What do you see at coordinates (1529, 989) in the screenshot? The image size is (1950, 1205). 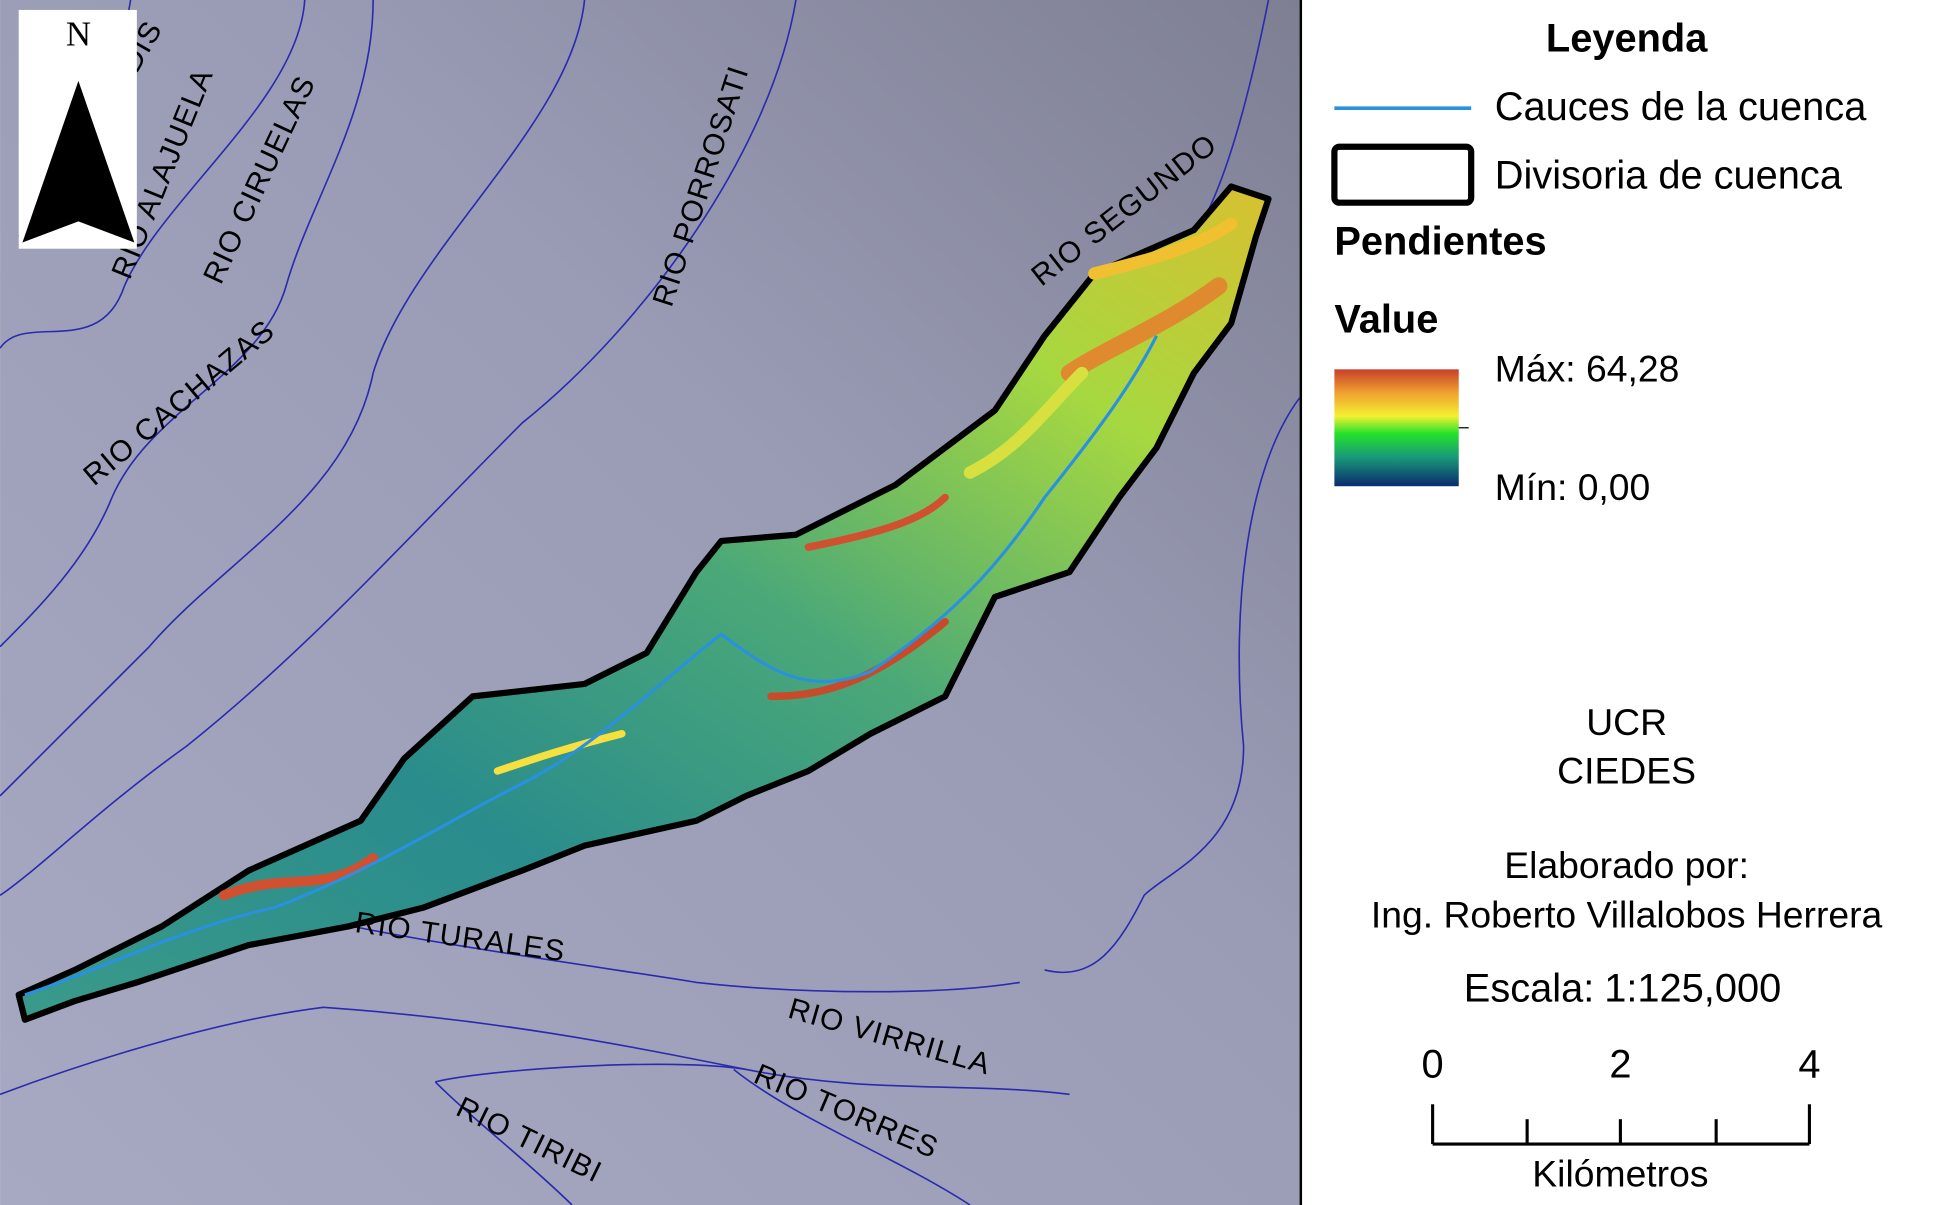 I see `scale-label: Escala:` at bounding box center [1529, 989].